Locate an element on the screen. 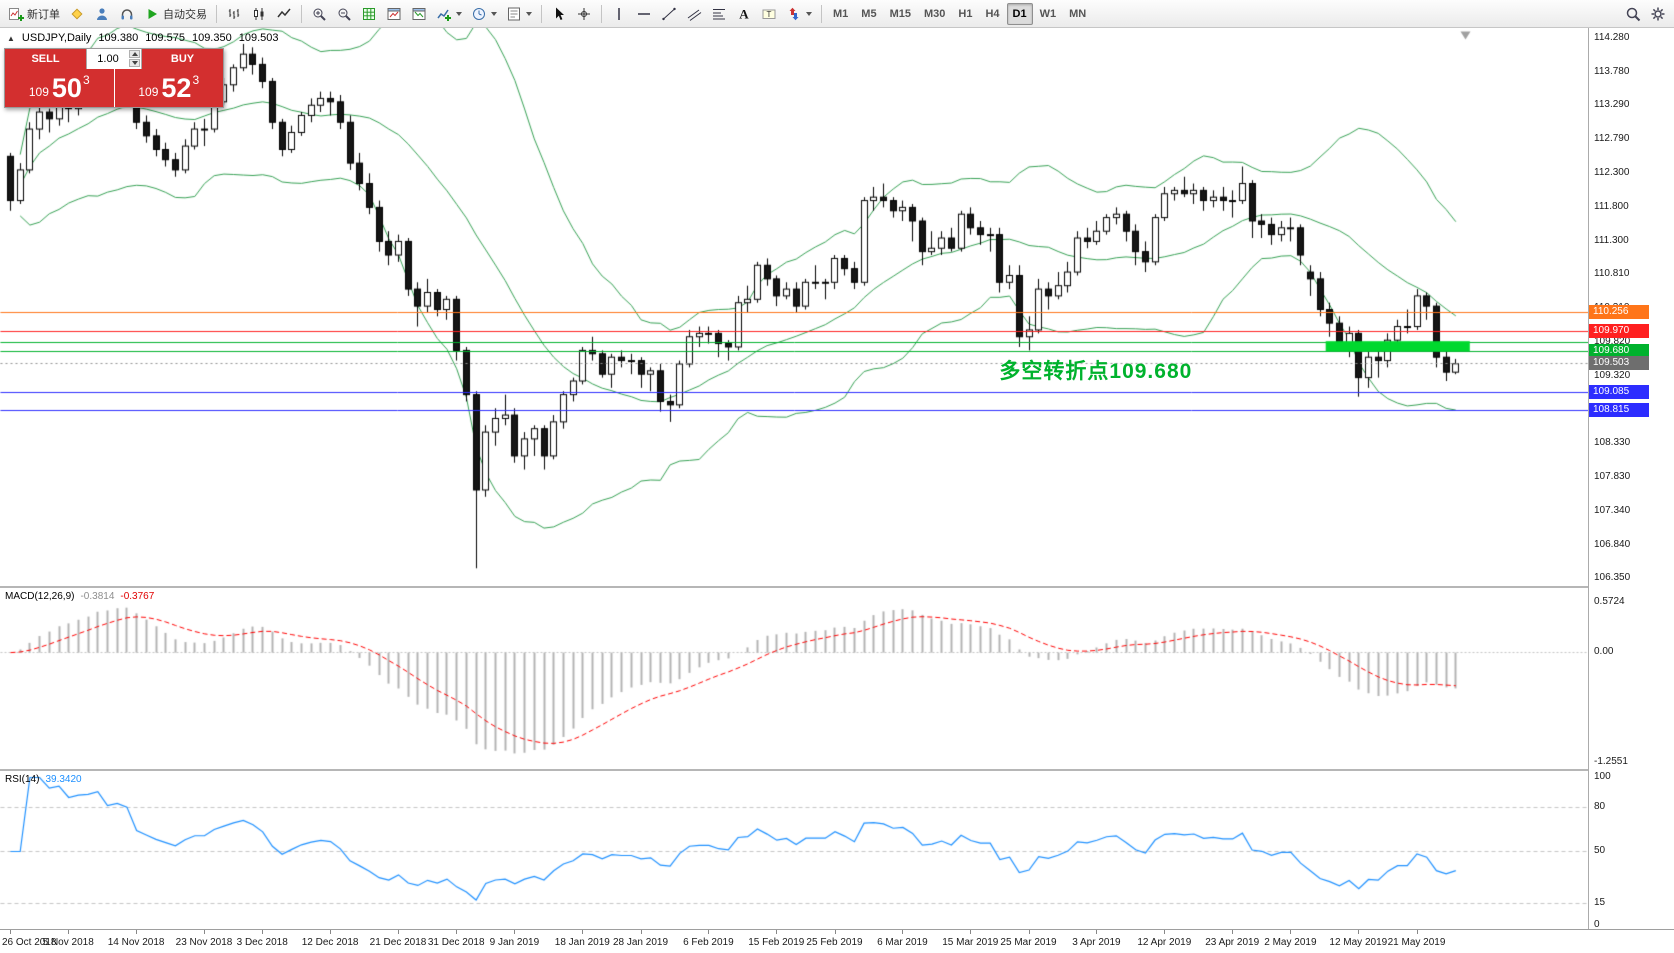  autotrading-button: 自动交易 is located at coordinates (175, 14).